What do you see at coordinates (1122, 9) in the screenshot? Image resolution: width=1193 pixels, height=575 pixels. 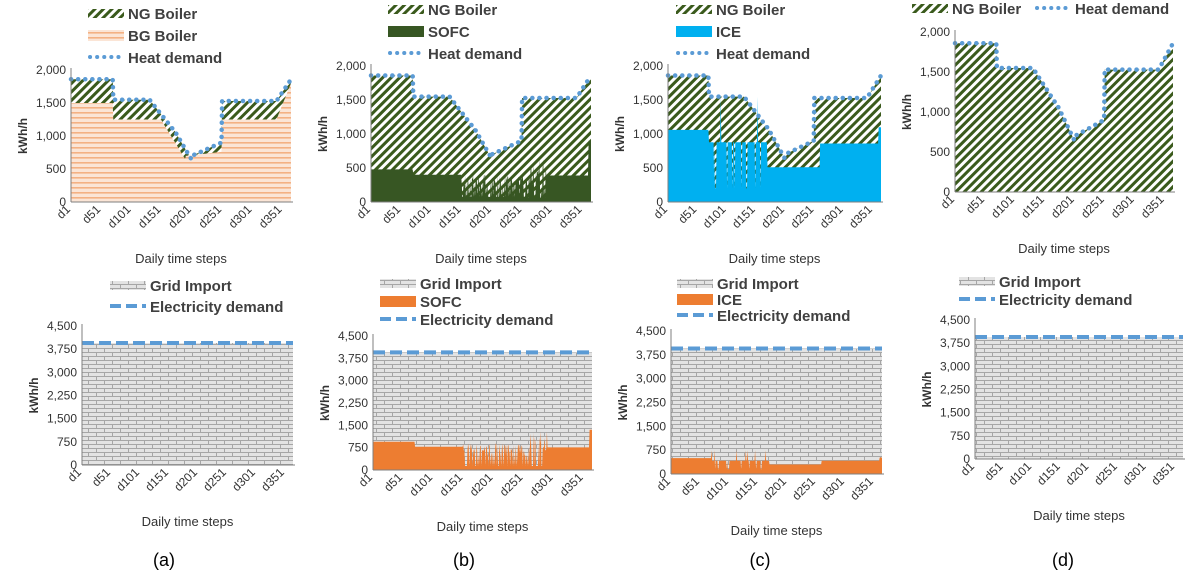 I see `legend-label: Heat demand` at bounding box center [1122, 9].